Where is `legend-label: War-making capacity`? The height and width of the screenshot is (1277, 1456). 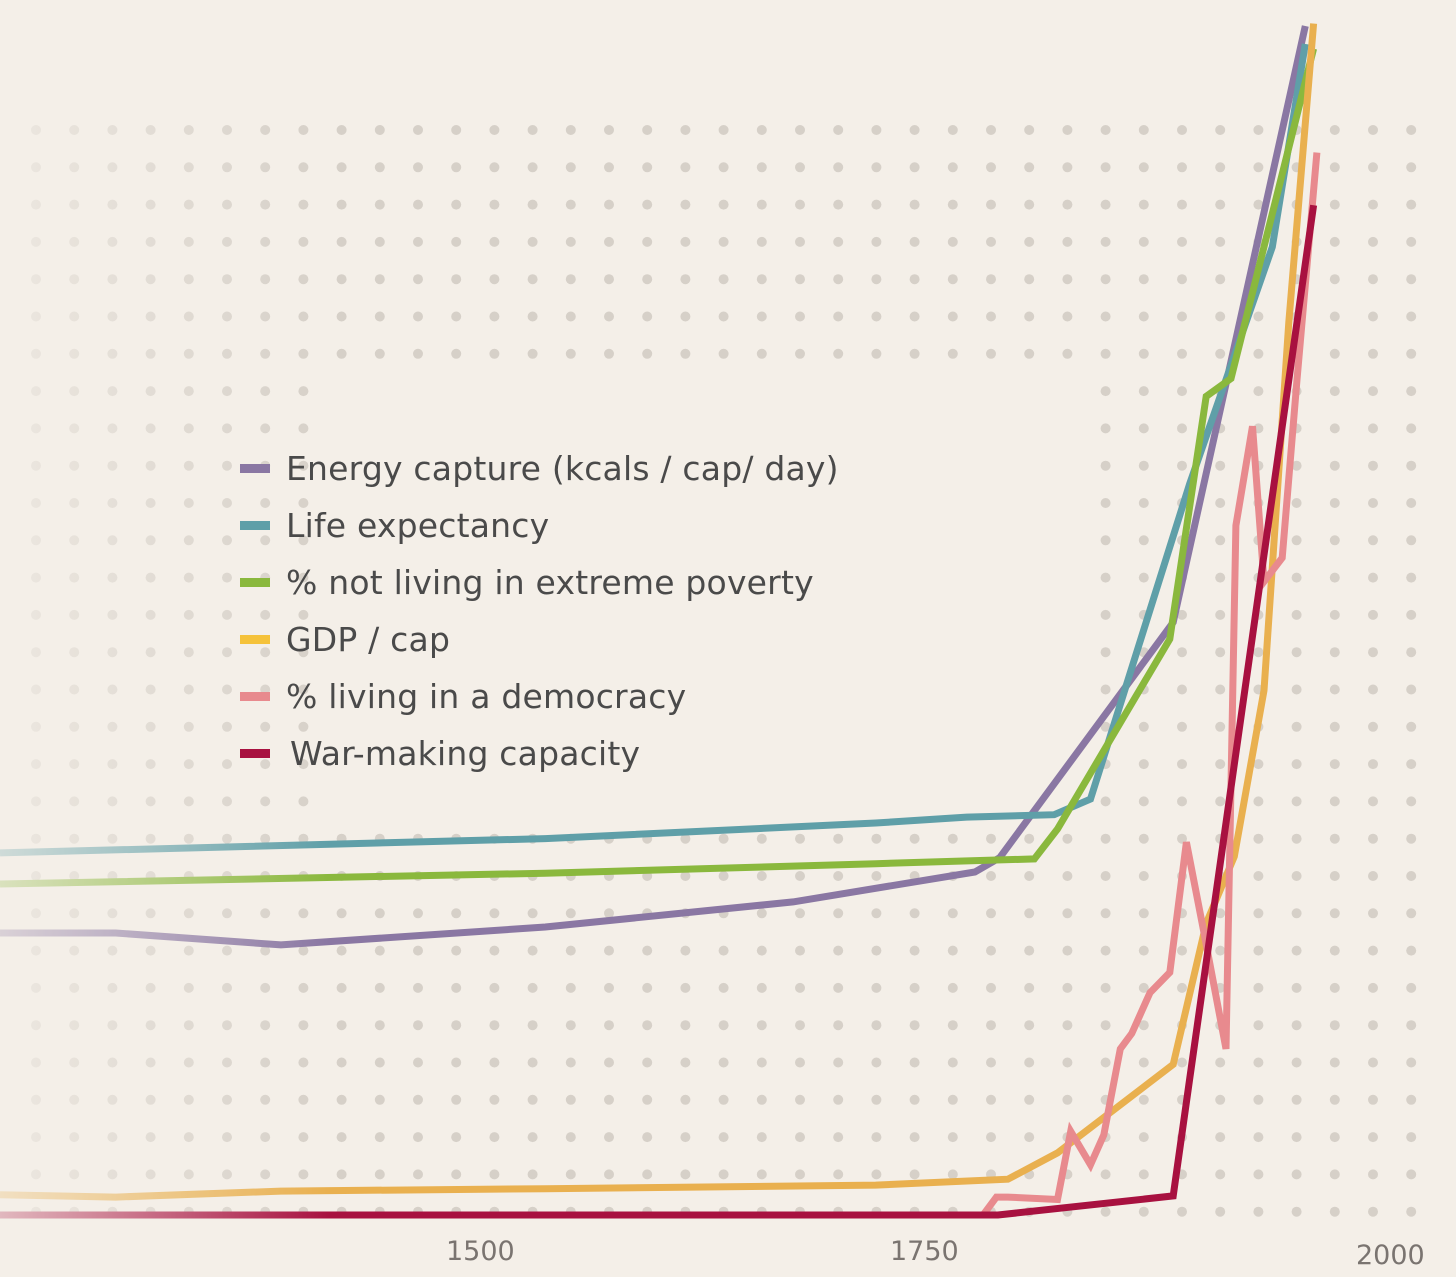 legend-label: War-making capacity is located at coordinates (465, 753).